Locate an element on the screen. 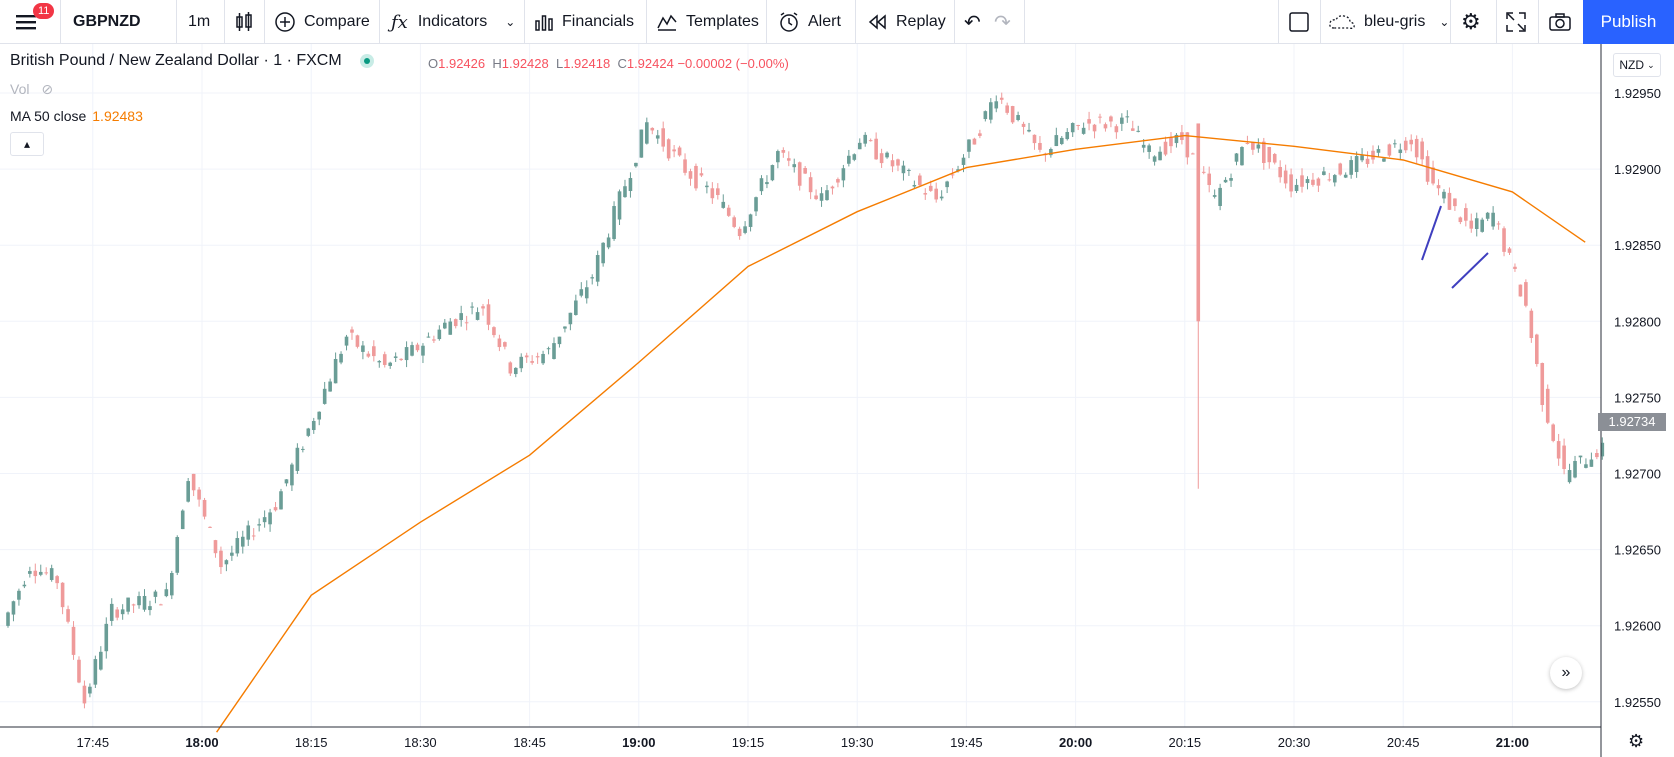 This screenshot has width=1674, height=757. expand-icon is located at coordinates (1516, 22).